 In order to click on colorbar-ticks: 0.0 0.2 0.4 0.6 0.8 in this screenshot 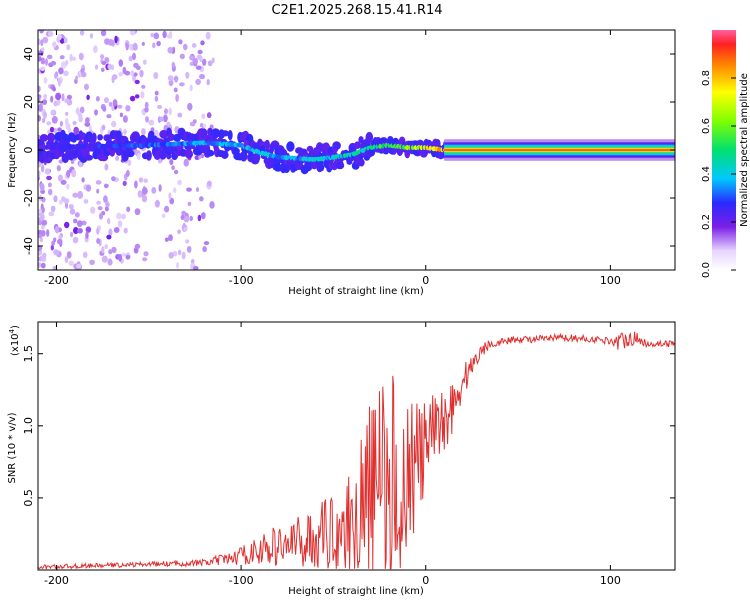, I will do `click(718, 174)`.